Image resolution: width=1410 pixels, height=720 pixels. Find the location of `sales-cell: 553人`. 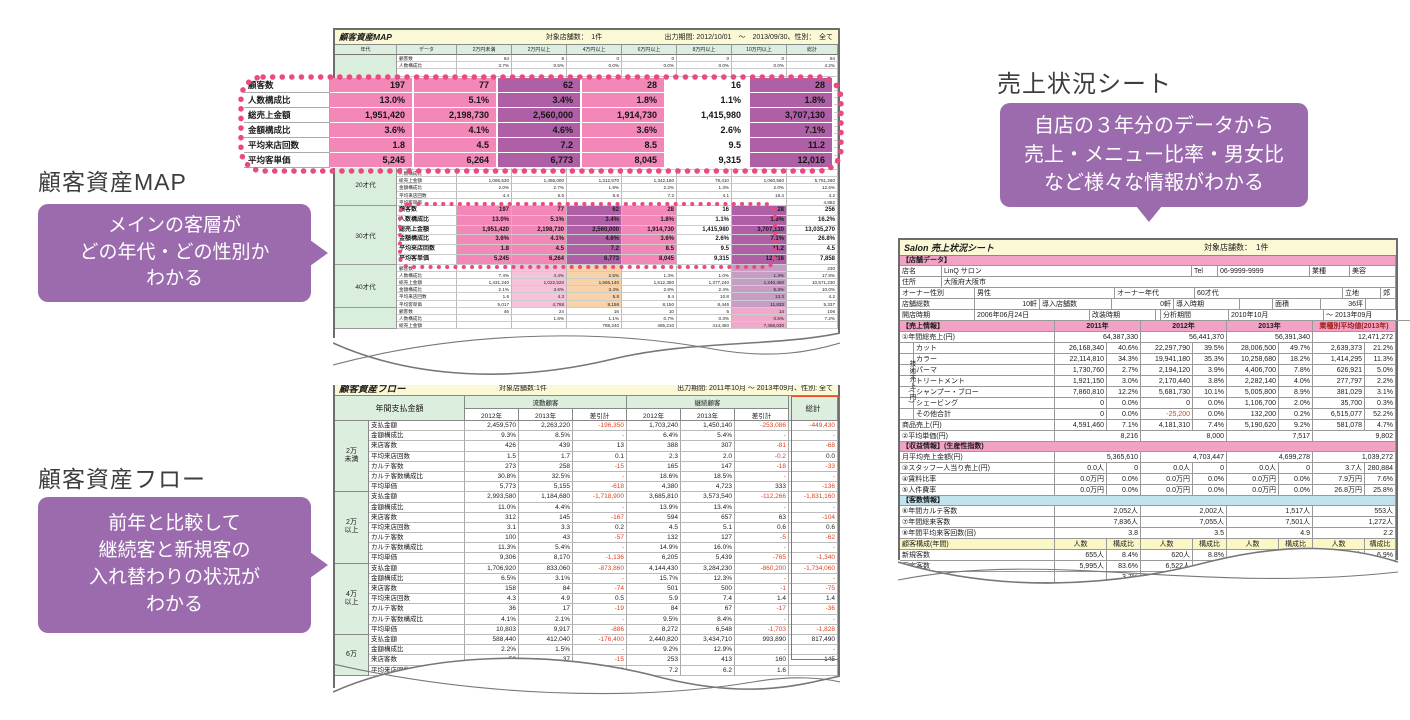

sales-cell: 553人 is located at coordinates (1354, 511).